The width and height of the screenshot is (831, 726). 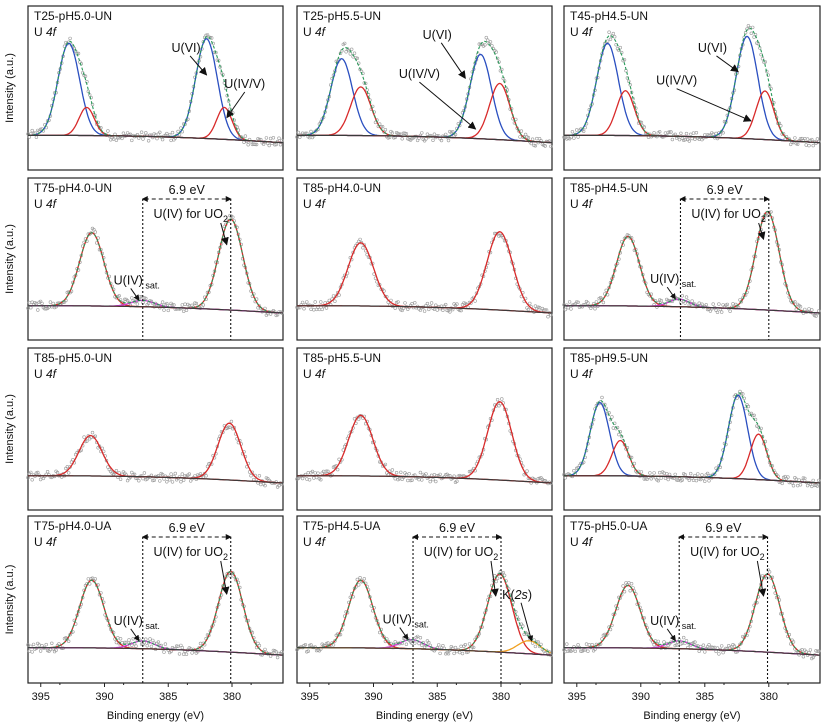 What do you see at coordinates (419, 74) in the screenshot?
I see `label-u45: U(IV/V)` at bounding box center [419, 74].